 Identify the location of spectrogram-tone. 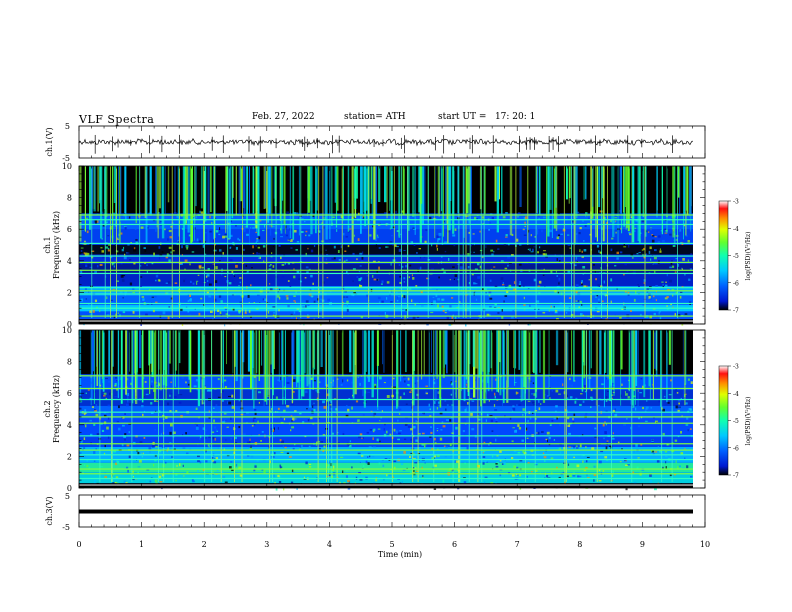
(386, 417).